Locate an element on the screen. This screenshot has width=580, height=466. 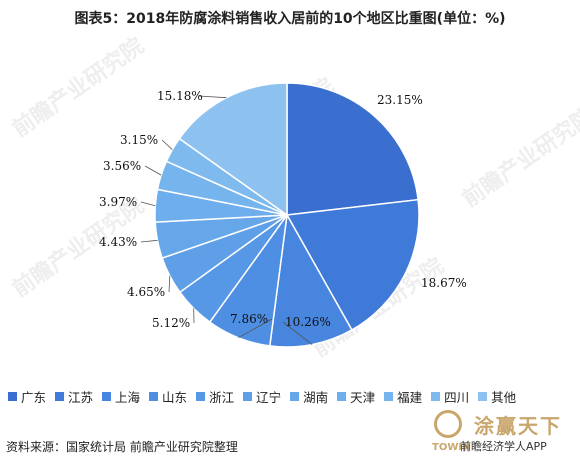
legend-item: 福建 is located at coordinates (403, 396).